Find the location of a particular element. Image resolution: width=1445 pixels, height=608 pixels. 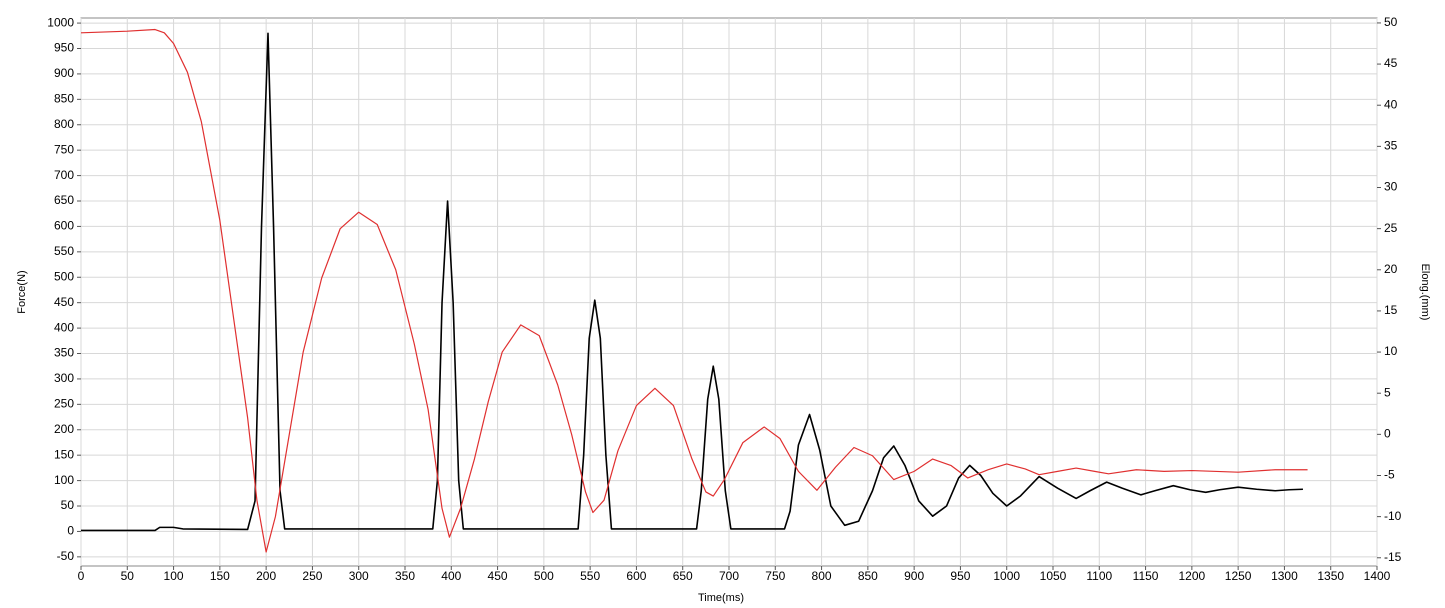

x-tick-label: 1300 is located at coordinates (1284, 576).